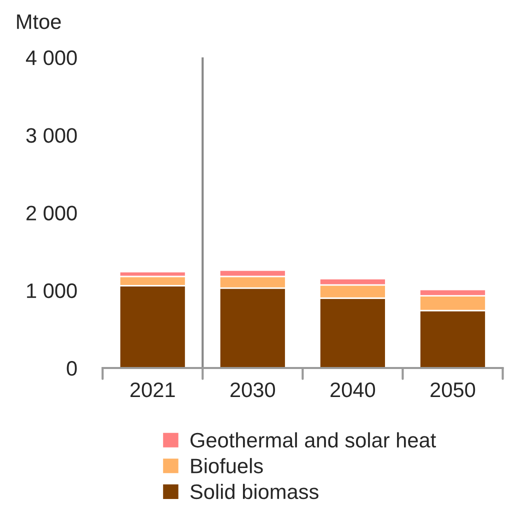  What do you see at coordinates (51, 213) in the screenshot?
I see `y-tick-label: 2 000` at bounding box center [51, 213].